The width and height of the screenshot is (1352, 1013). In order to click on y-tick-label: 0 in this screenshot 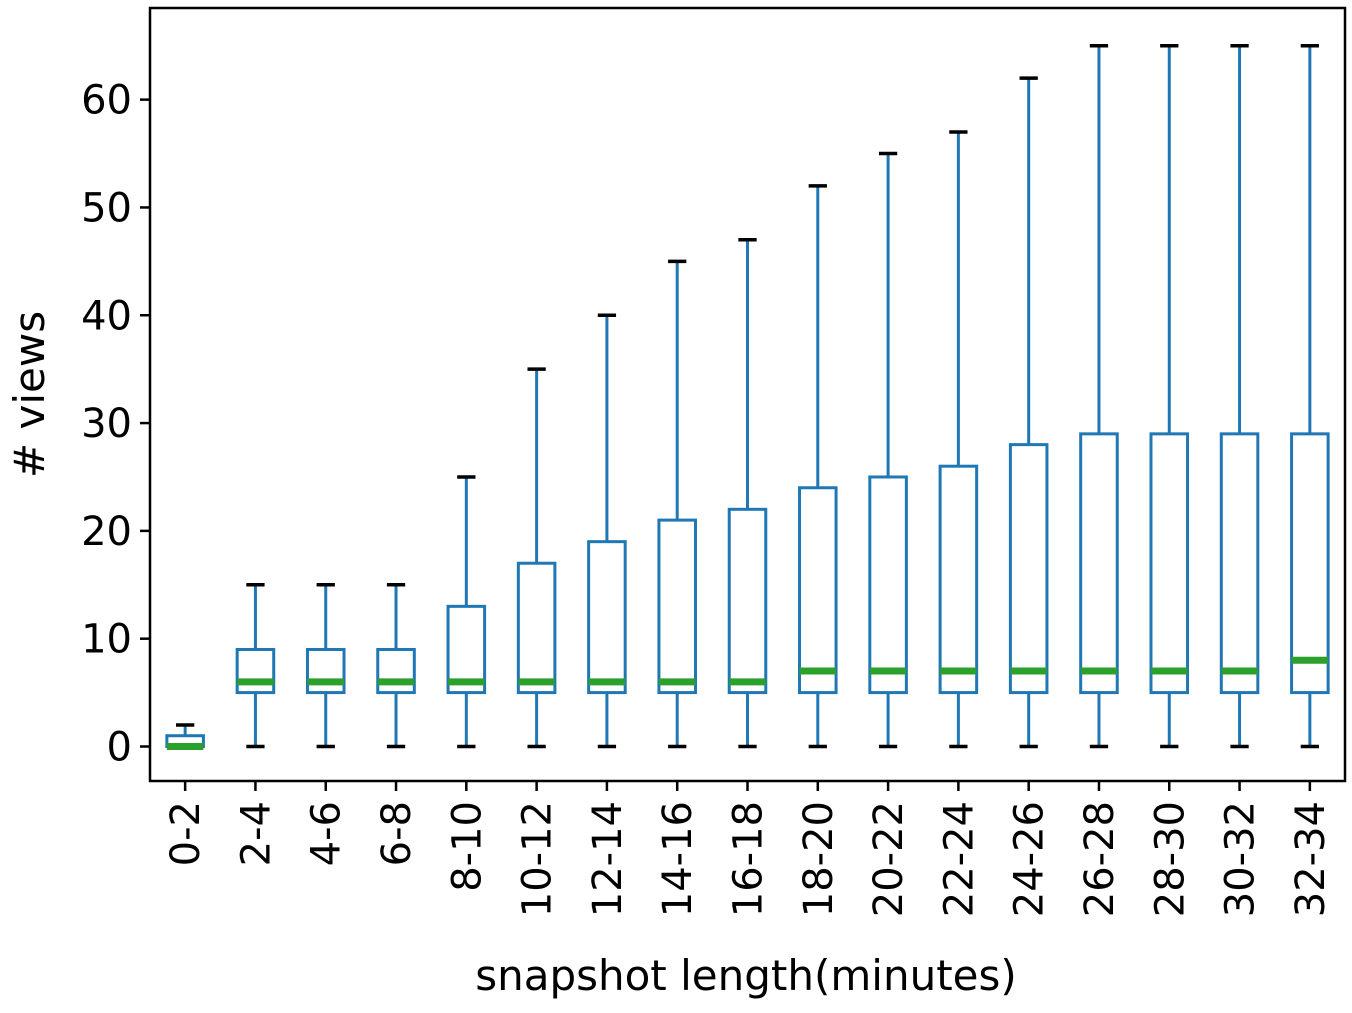, I will do `click(119, 748)`.